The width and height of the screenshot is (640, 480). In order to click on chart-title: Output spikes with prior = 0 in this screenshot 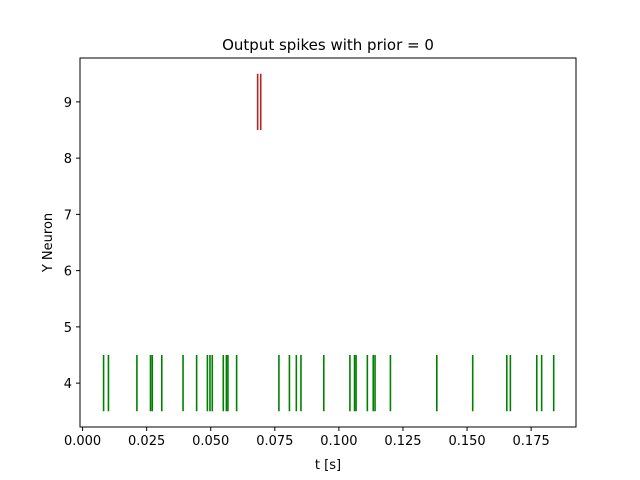, I will do `click(328, 45)`.